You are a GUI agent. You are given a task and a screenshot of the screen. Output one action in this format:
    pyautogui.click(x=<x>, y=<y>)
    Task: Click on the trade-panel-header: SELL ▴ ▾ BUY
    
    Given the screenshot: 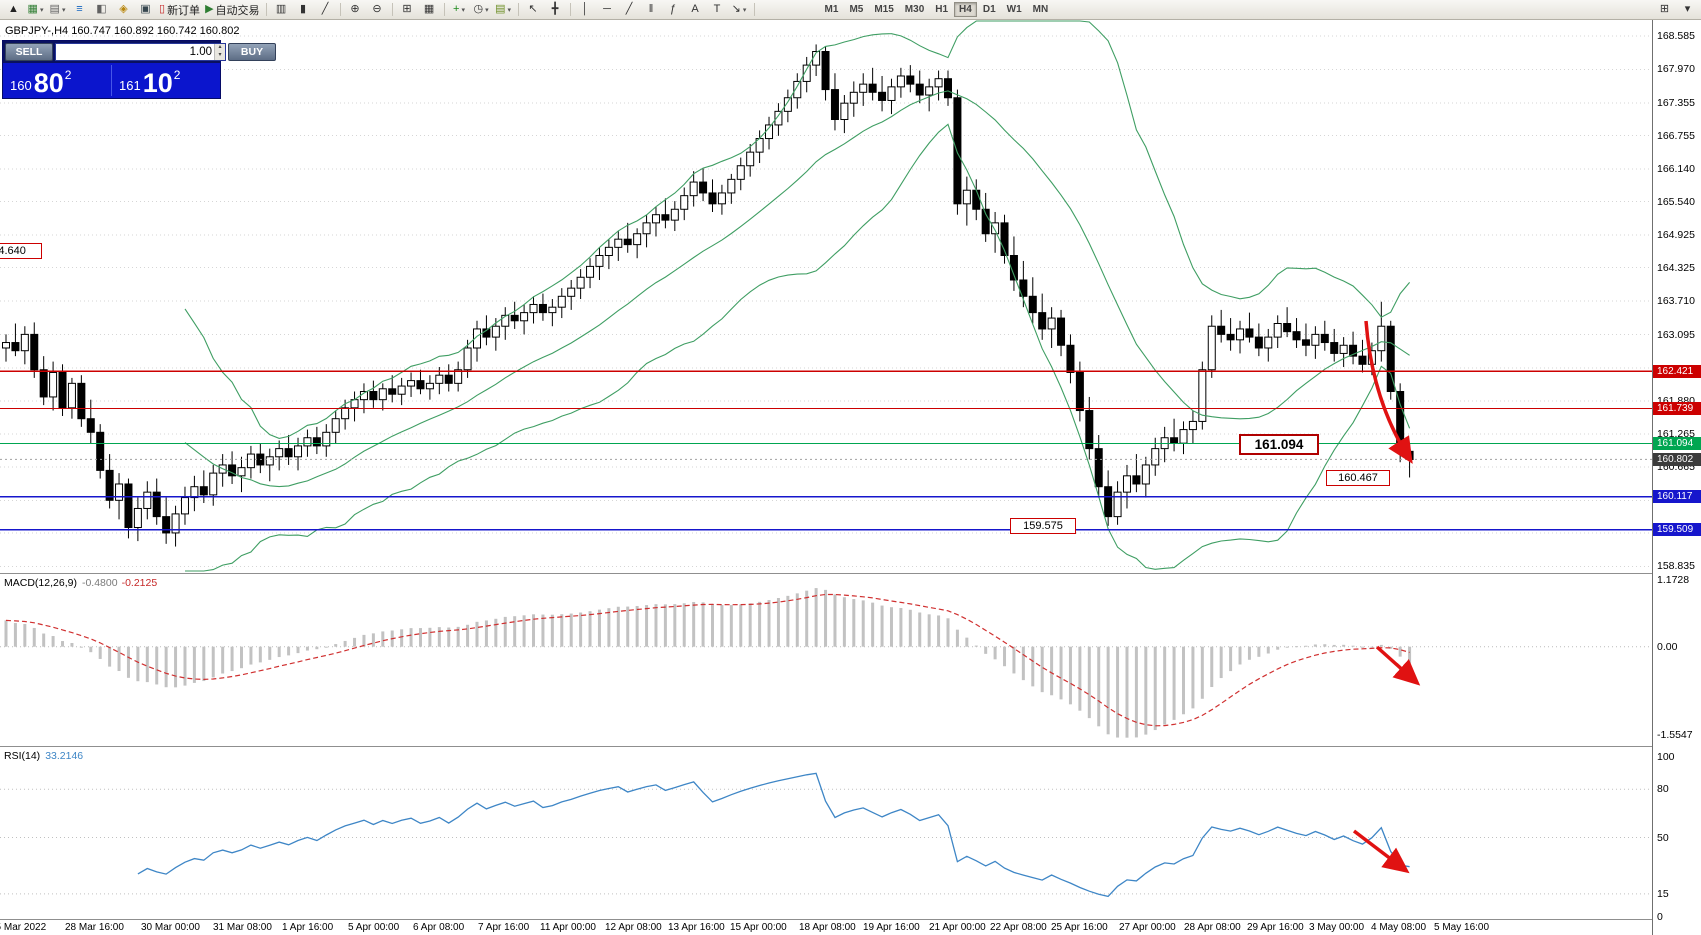 What is the action you would take?
    pyautogui.click(x=139, y=52)
    